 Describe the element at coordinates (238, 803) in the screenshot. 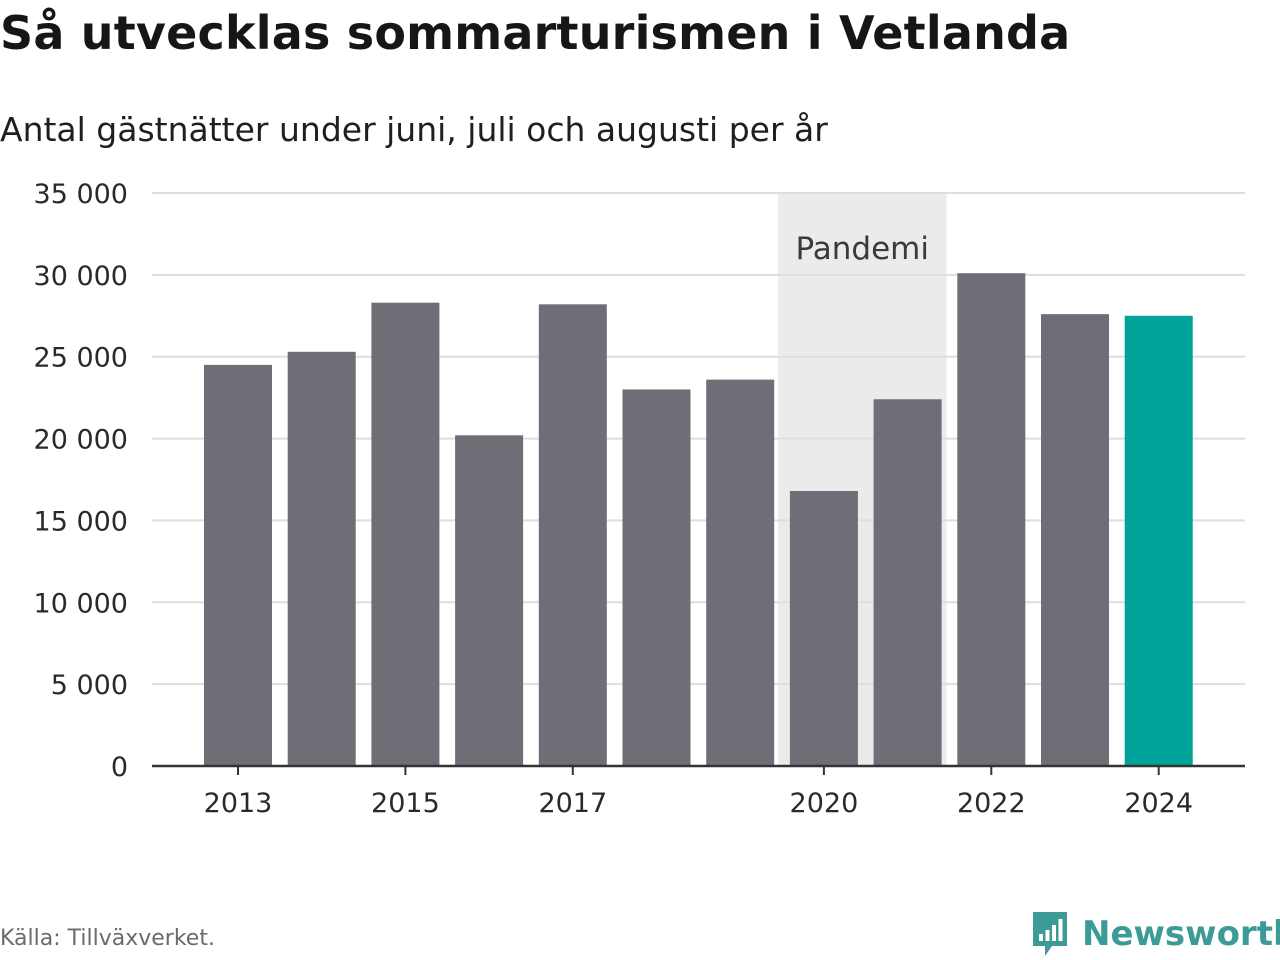

I see `x-tick-label: 2013` at that location.